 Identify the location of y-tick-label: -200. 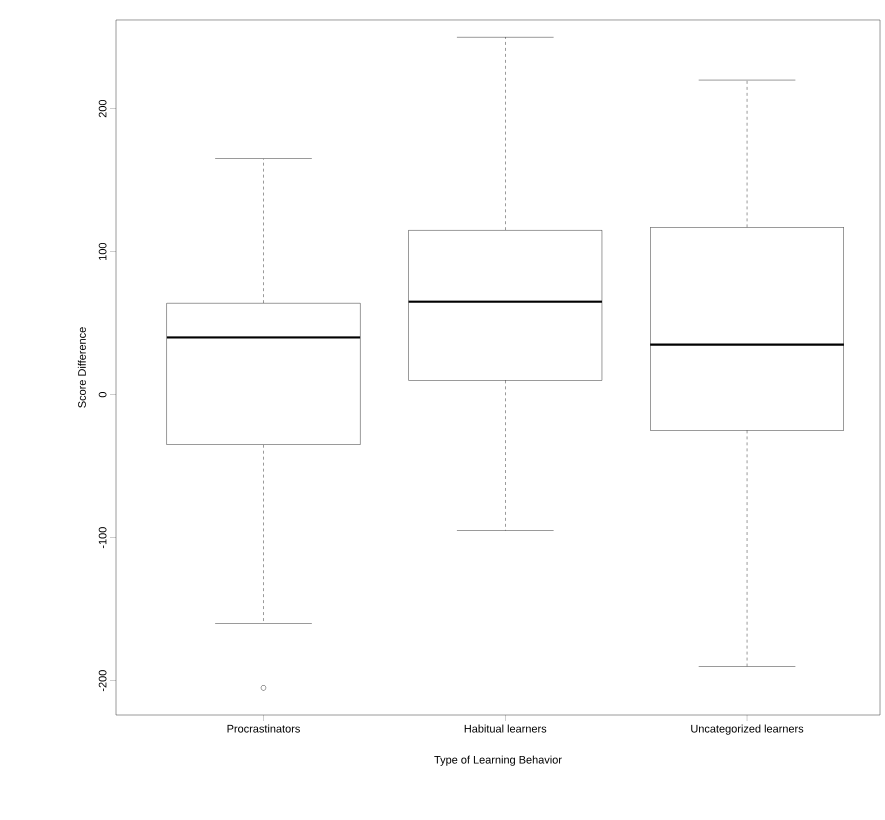
(102, 681).